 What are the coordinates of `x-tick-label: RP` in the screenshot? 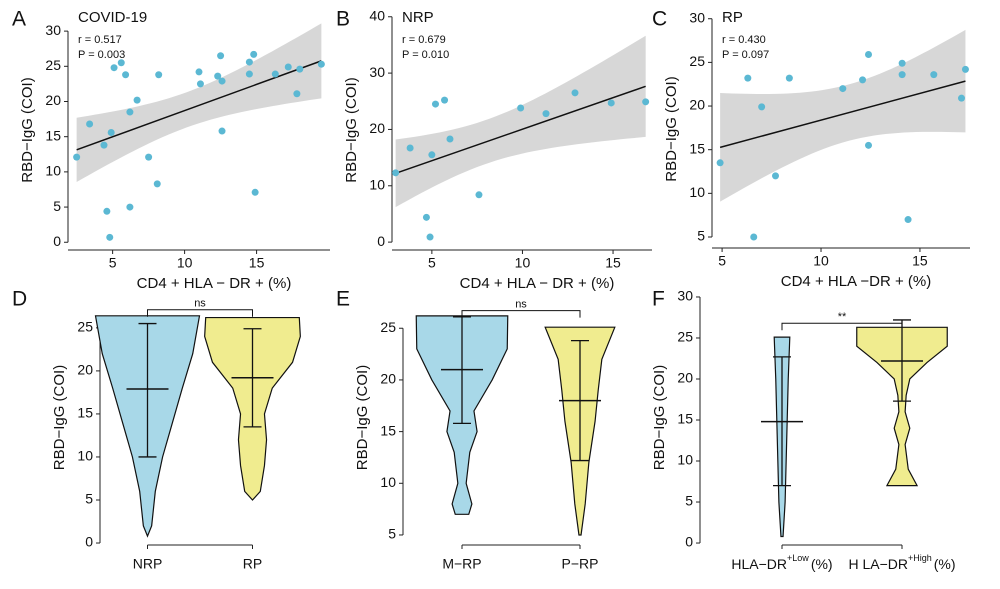 It's located at (252, 564).